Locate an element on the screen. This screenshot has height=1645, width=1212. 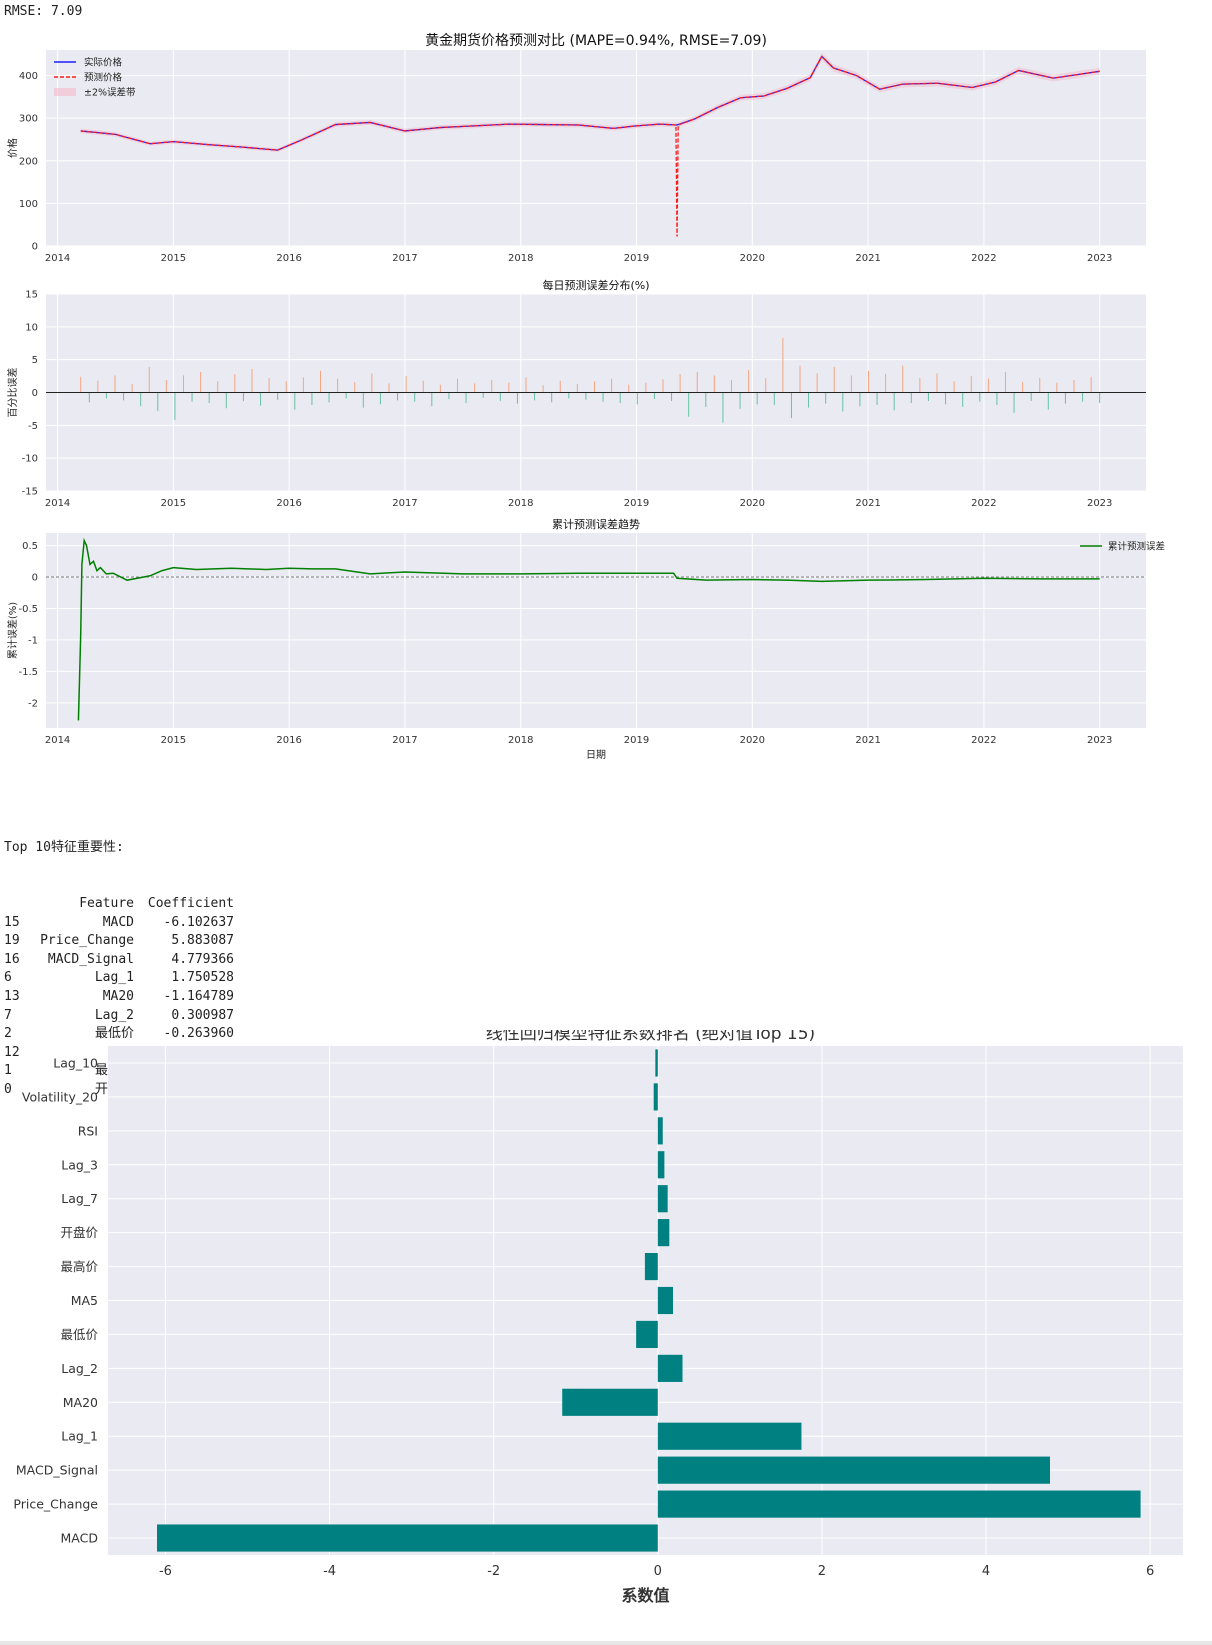
row-index: 15 is located at coordinates (12, 922).